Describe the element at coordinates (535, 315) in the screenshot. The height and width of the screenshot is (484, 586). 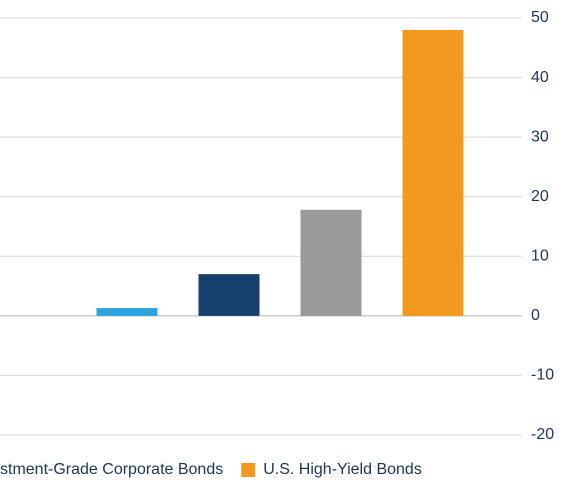
I see `y-tick-label: 0` at that location.